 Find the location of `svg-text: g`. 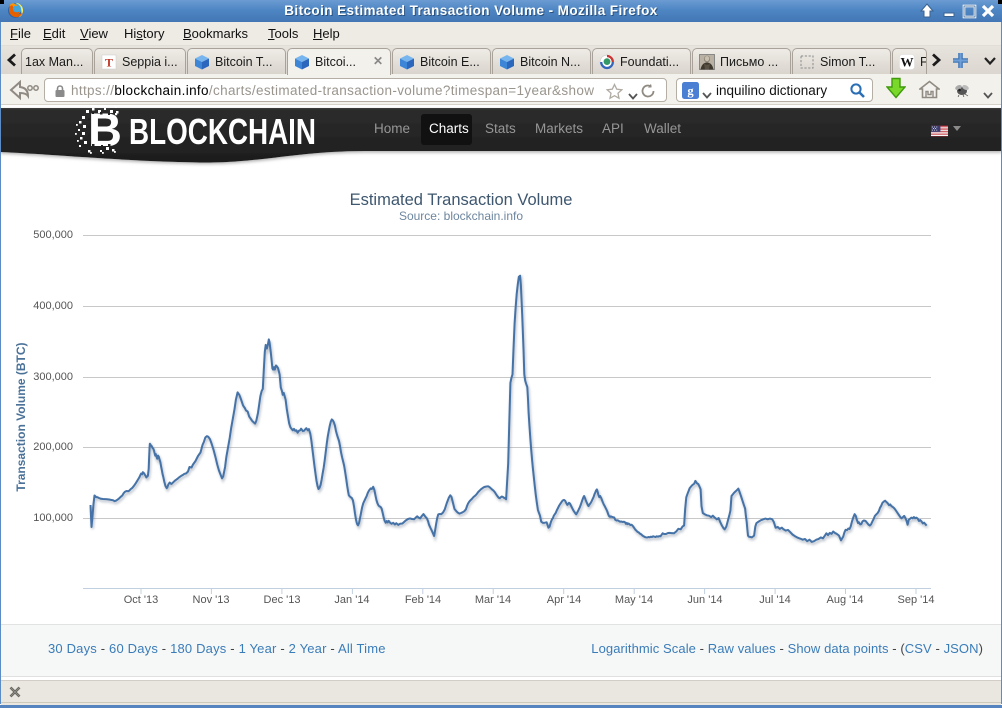

svg-text: g is located at coordinates (690, 91).